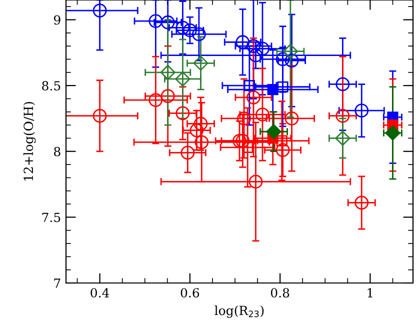 The height and width of the screenshot is (328, 416). I want to click on y-tick-label: 8, so click(57, 151).